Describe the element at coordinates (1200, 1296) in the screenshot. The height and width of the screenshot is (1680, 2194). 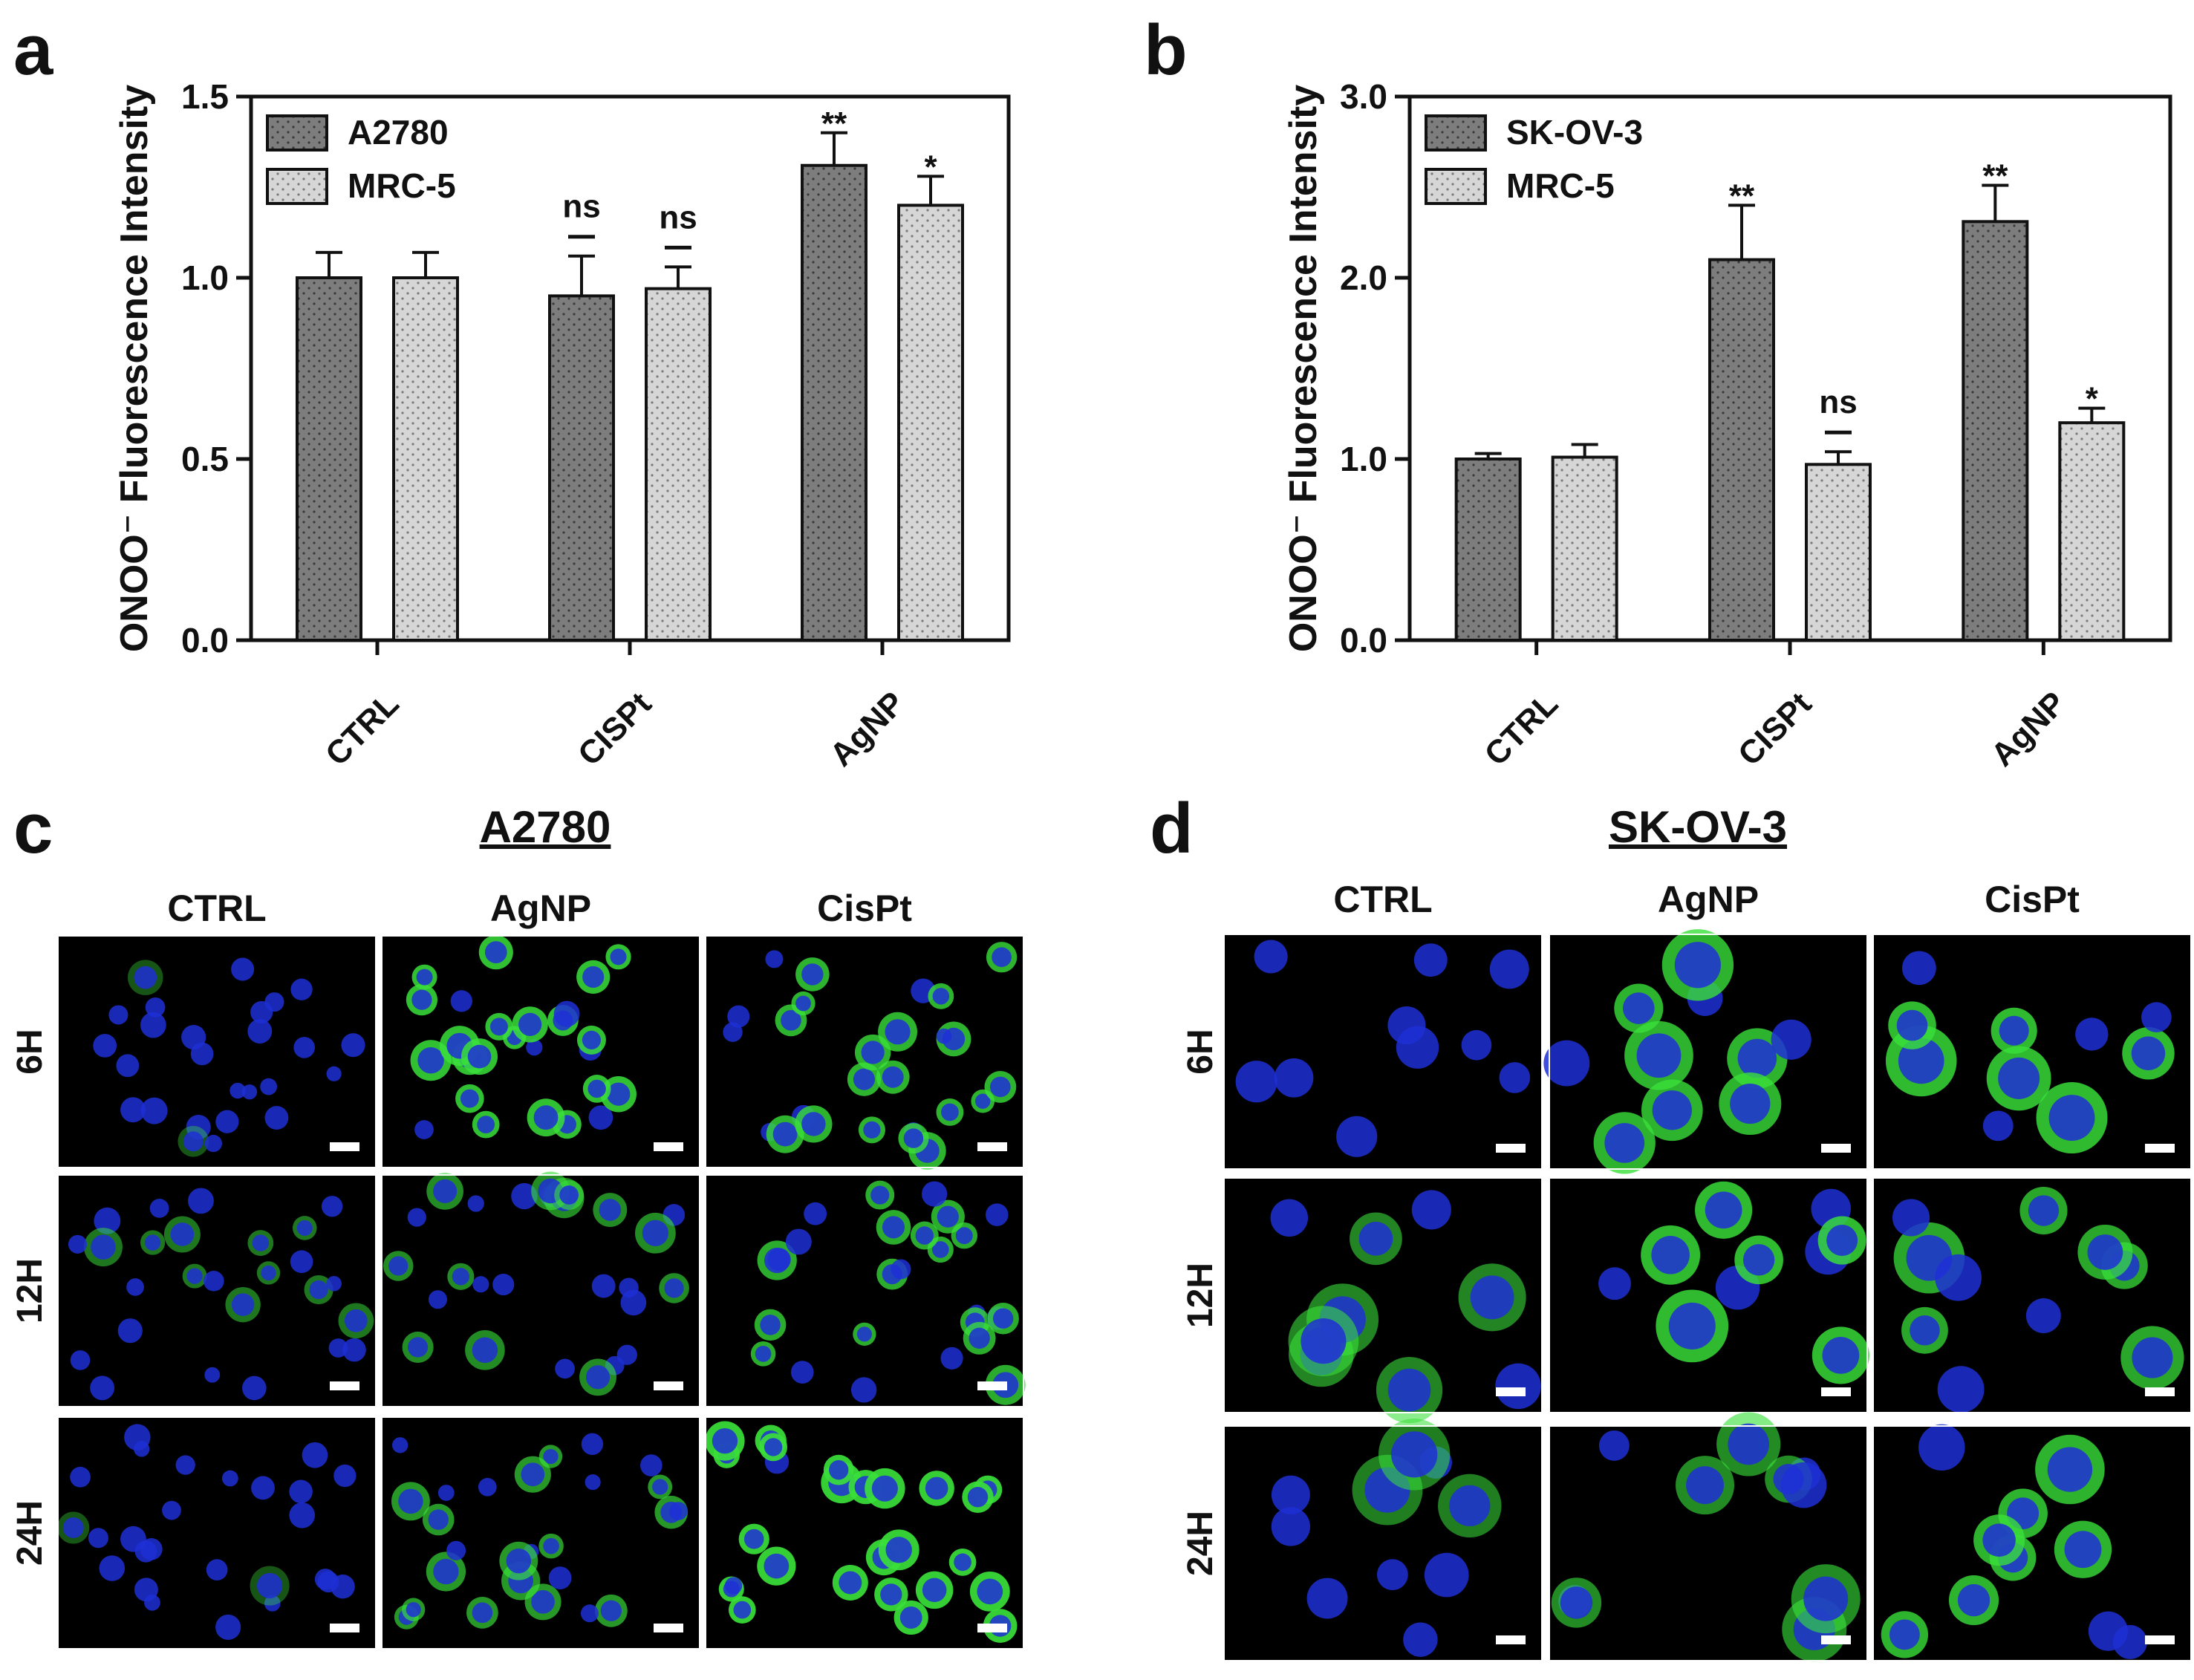
I see `row-header: 12H` at that location.